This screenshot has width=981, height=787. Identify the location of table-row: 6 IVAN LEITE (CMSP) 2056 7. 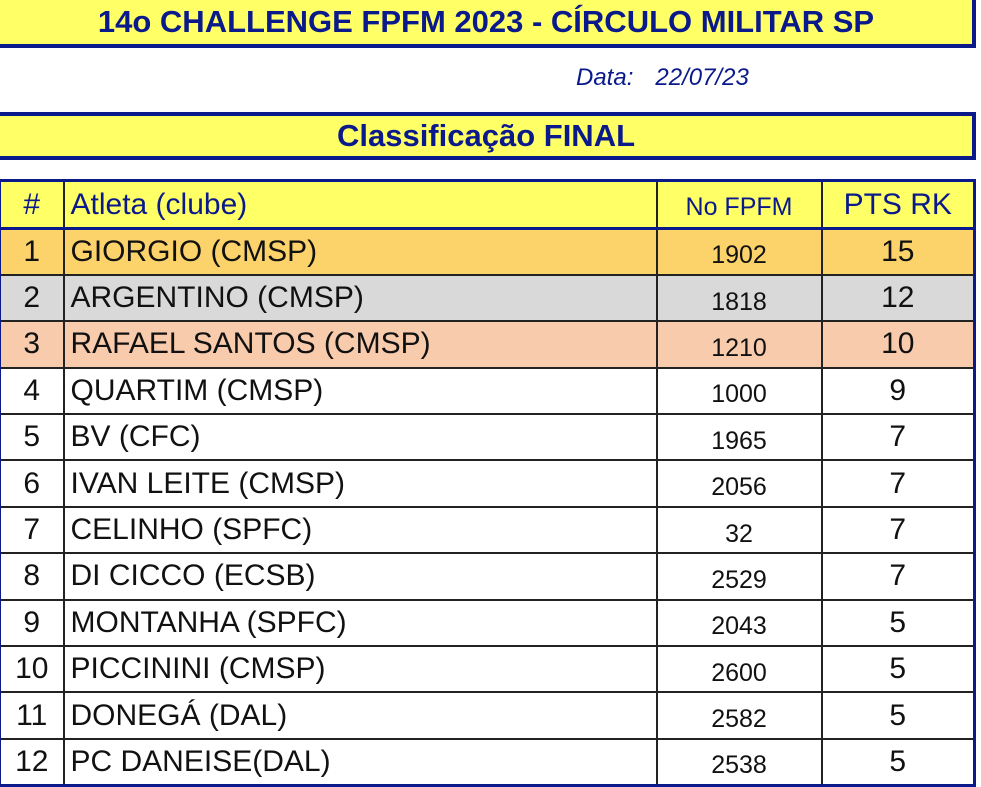
(488, 483).